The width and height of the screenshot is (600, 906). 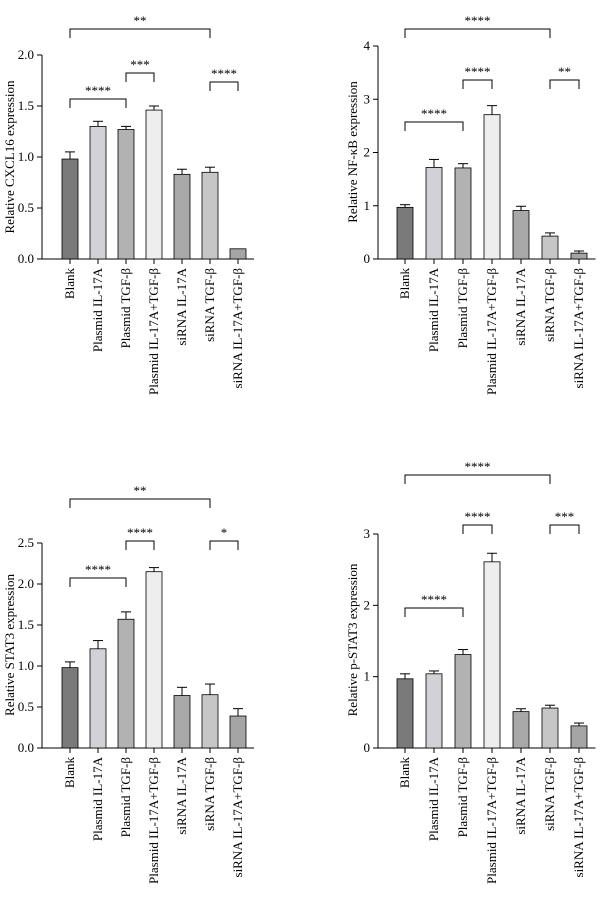 I want to click on y-axis-label: Relative p-STAT3 expression, so click(x=352, y=639).